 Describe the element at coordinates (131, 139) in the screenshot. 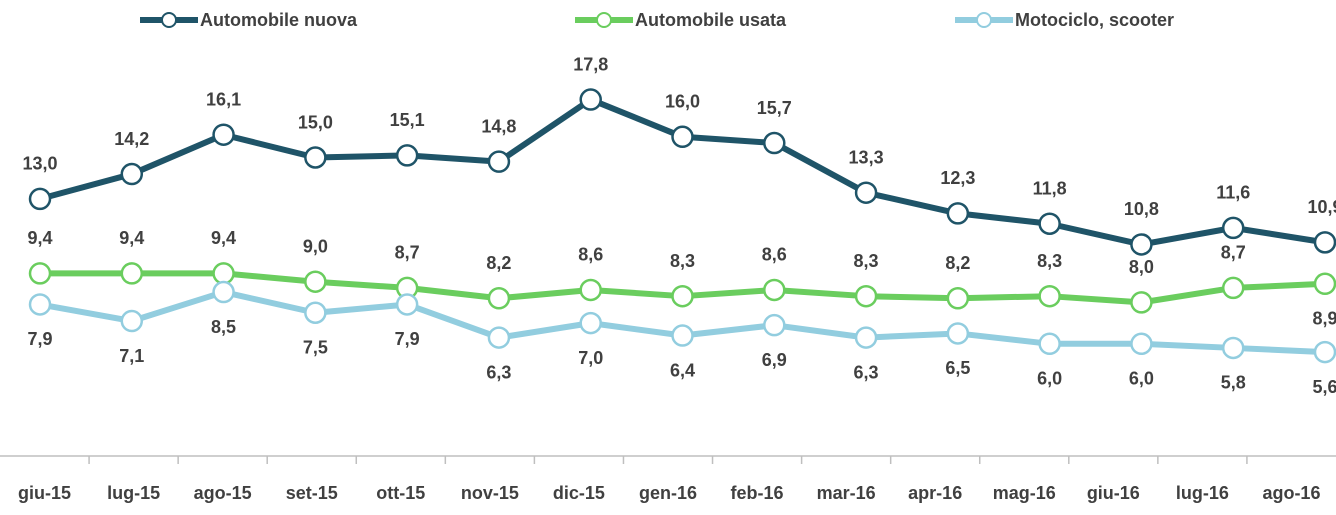

I see `data-label: 14,2` at that location.